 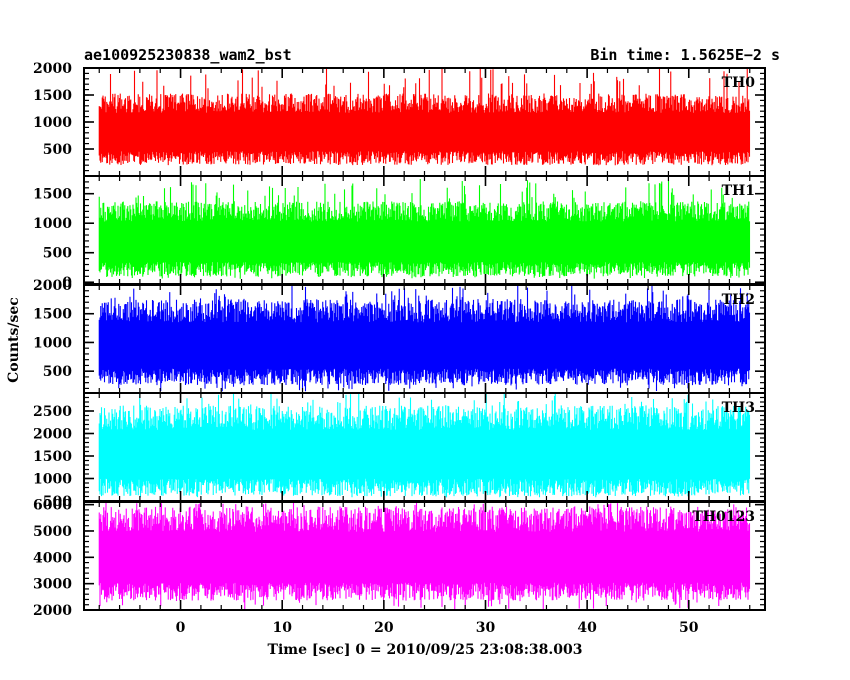 I want to click on panel-th3: 500 1000 1500 2000 2500 TH3, so click(x=399, y=451).